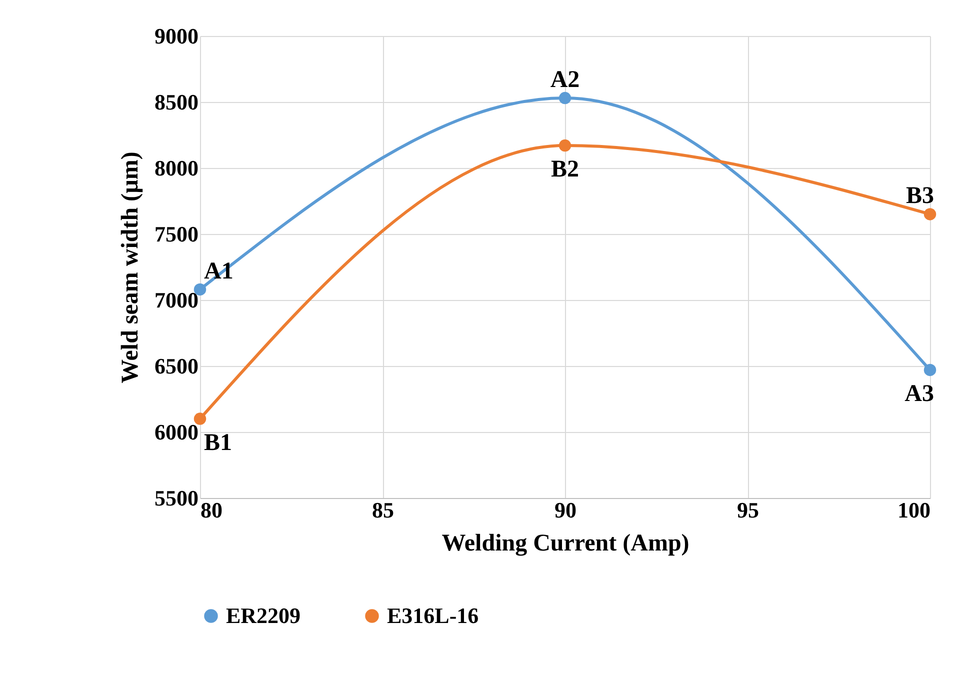  Describe the element at coordinates (176, 432) in the screenshot. I see `y-tick-label: 6000` at that location.